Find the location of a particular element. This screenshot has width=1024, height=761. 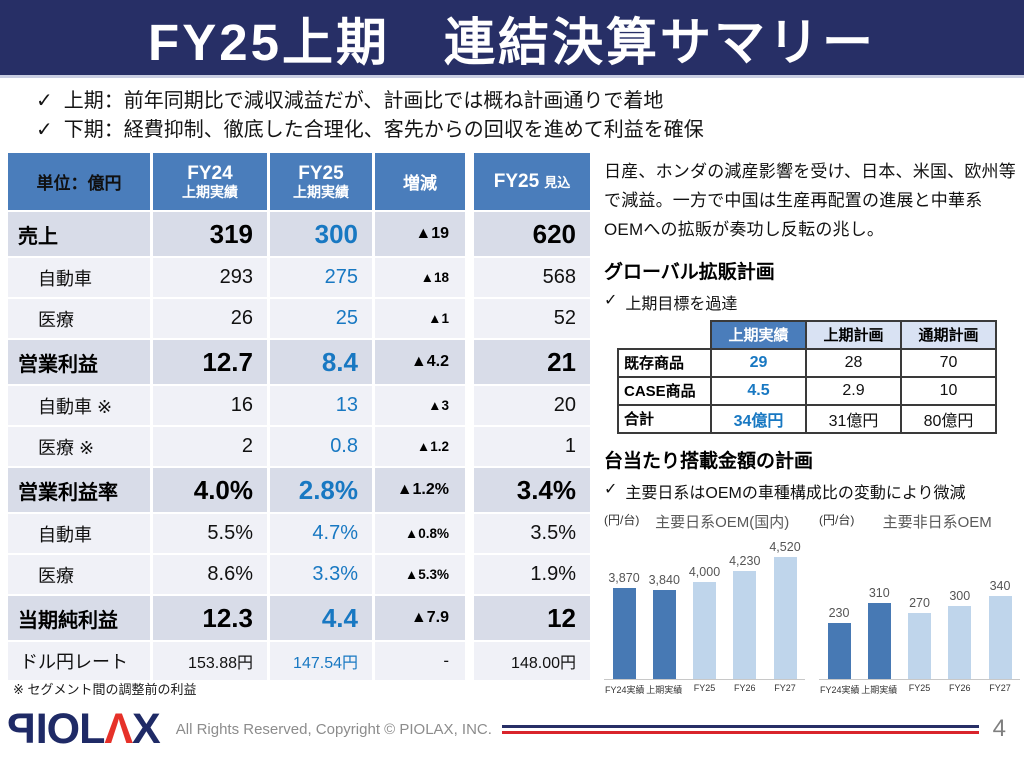

table-header-row: 単位：億円 FY24 上期実績 FY25 上期実績 増減 FY25 見込 is located at coordinates (299, 181).